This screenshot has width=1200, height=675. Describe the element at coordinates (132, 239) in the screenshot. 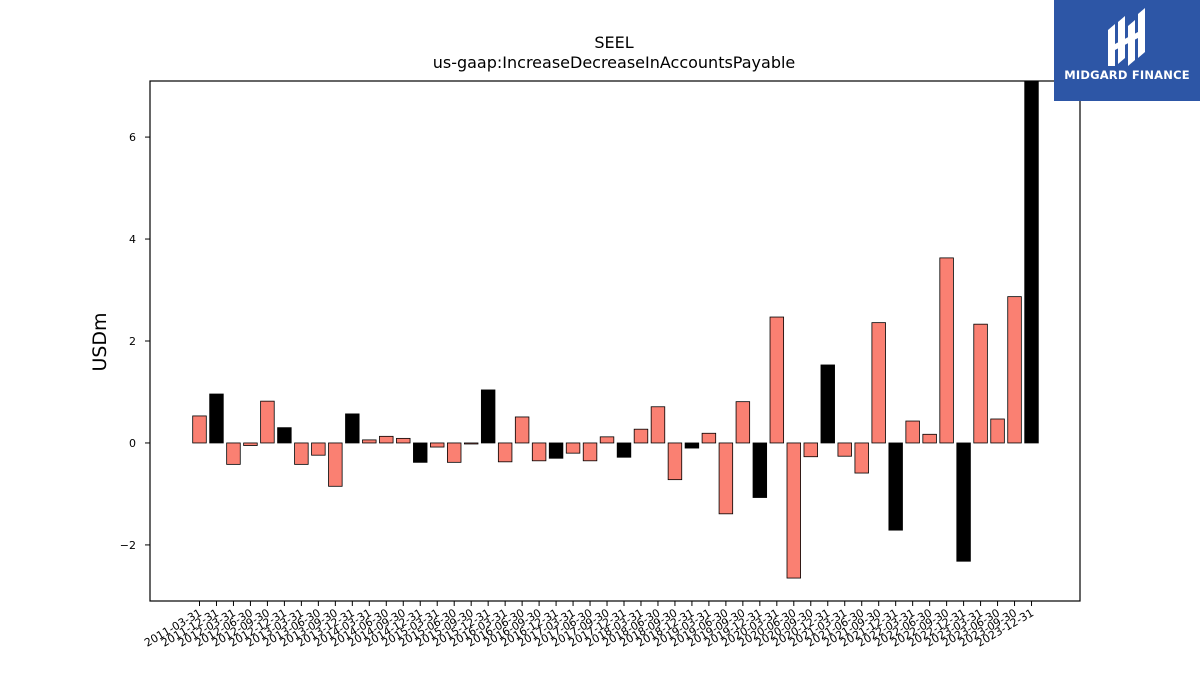

I see `y-tick-label: 4` at that location.